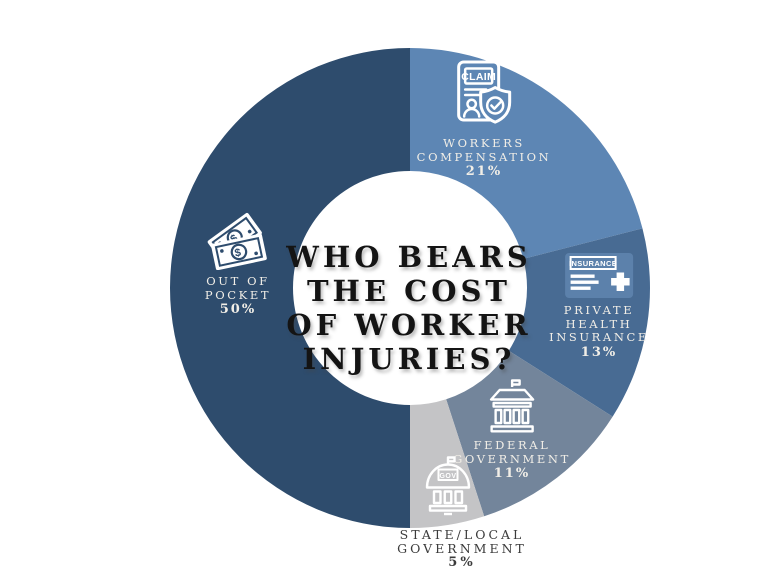 This screenshot has width=768, height=572. Describe the element at coordinates (599, 323) in the screenshot. I see `slice-label-line: HEALTH` at that location.